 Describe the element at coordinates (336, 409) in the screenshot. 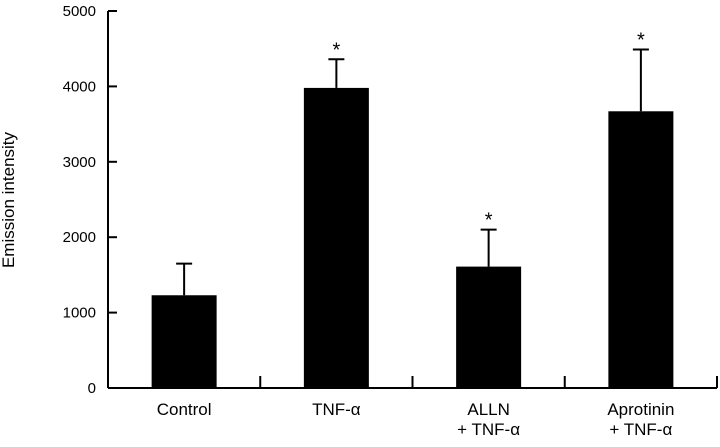

I see `x-tick-label: TNF-α` at that location.